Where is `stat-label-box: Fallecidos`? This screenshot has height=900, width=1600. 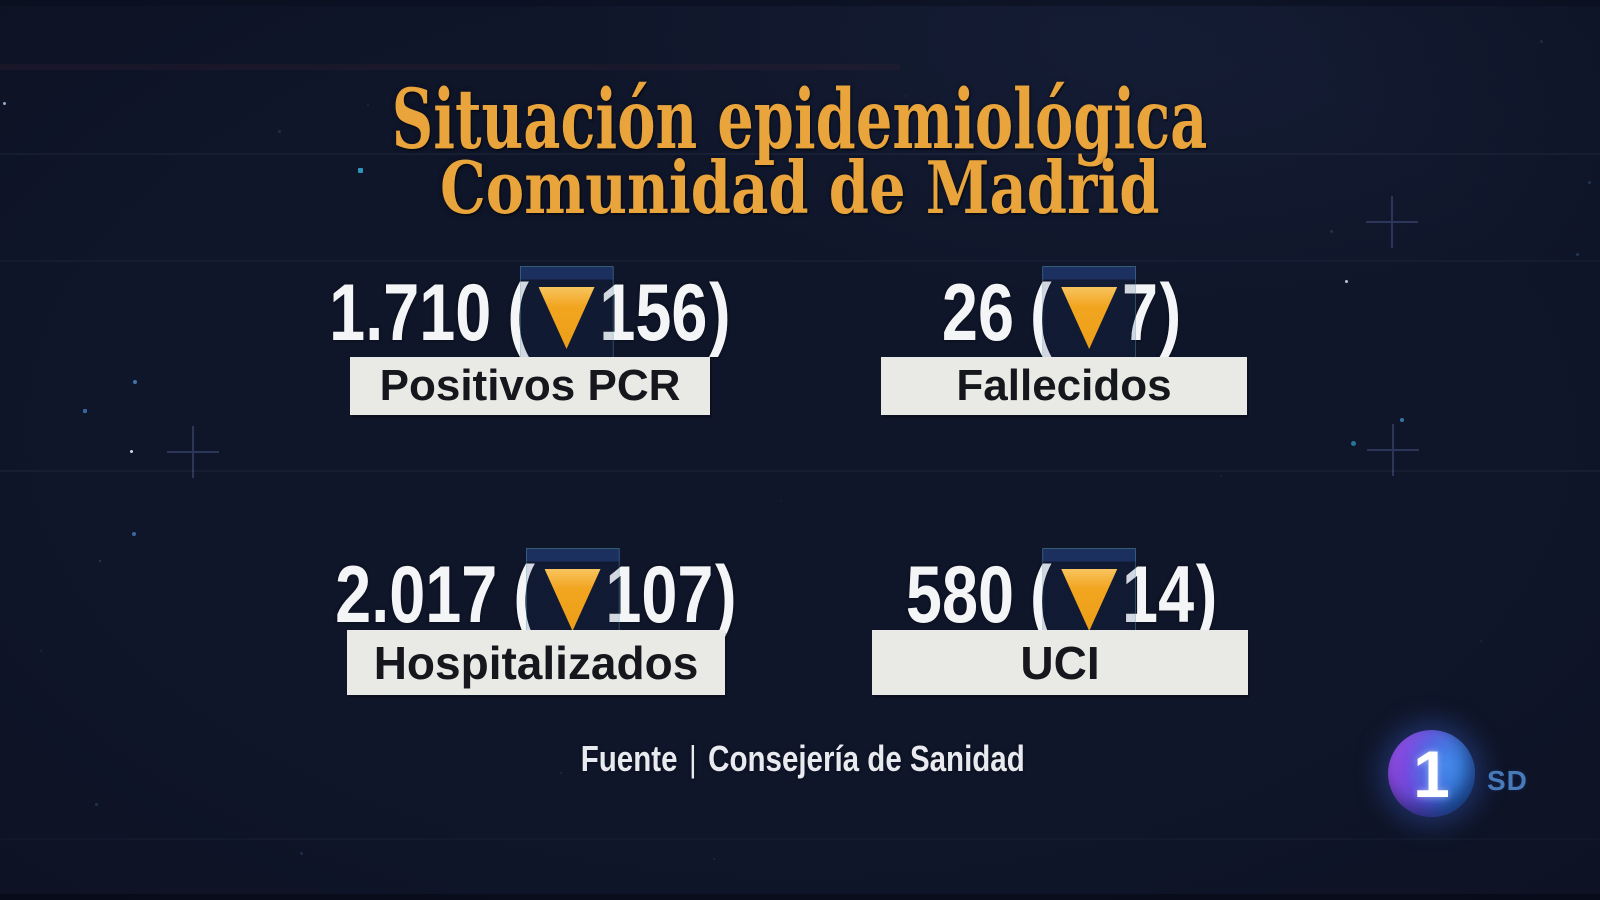 stat-label-box: Fallecidos is located at coordinates (1064, 386).